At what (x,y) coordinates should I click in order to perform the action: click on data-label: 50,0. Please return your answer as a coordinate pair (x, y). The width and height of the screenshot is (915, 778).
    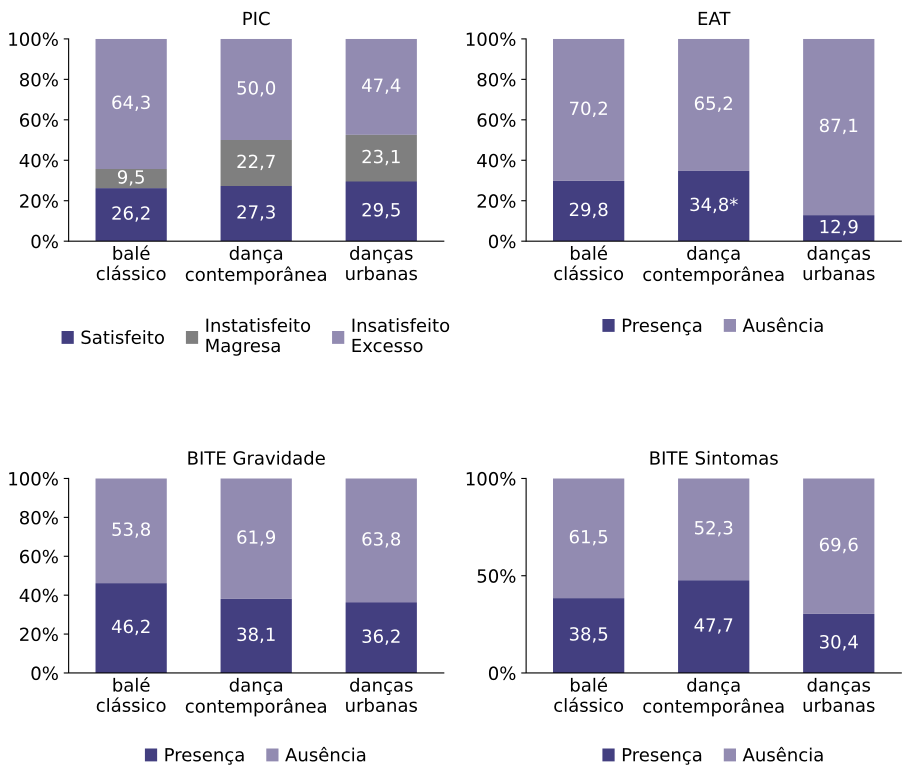
    Looking at the image, I should click on (256, 89).